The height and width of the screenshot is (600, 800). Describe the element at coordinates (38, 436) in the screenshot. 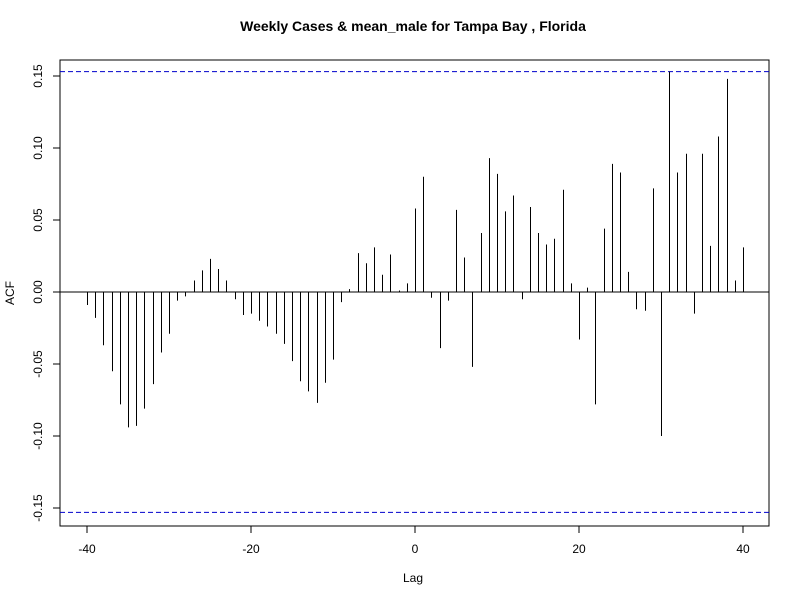

I see `y-tick-label: -0.10` at that location.